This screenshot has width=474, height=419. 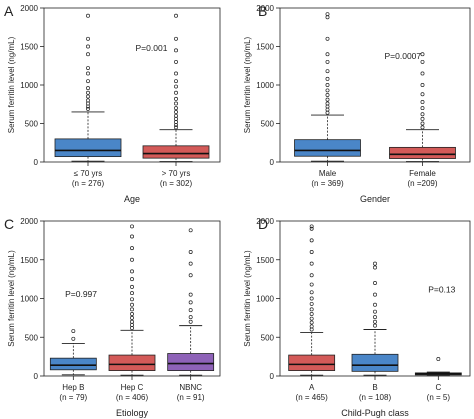 I want to click on box--70-yrs: > 70 yrs(n = 302), so click(x=176, y=100).